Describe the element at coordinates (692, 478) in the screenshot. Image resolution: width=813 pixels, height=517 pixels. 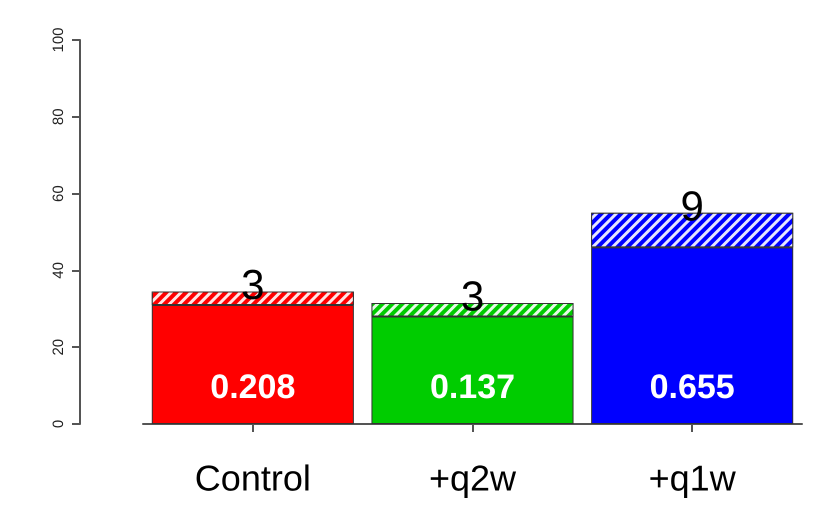
I see `x-tick-label: +q1w` at that location.